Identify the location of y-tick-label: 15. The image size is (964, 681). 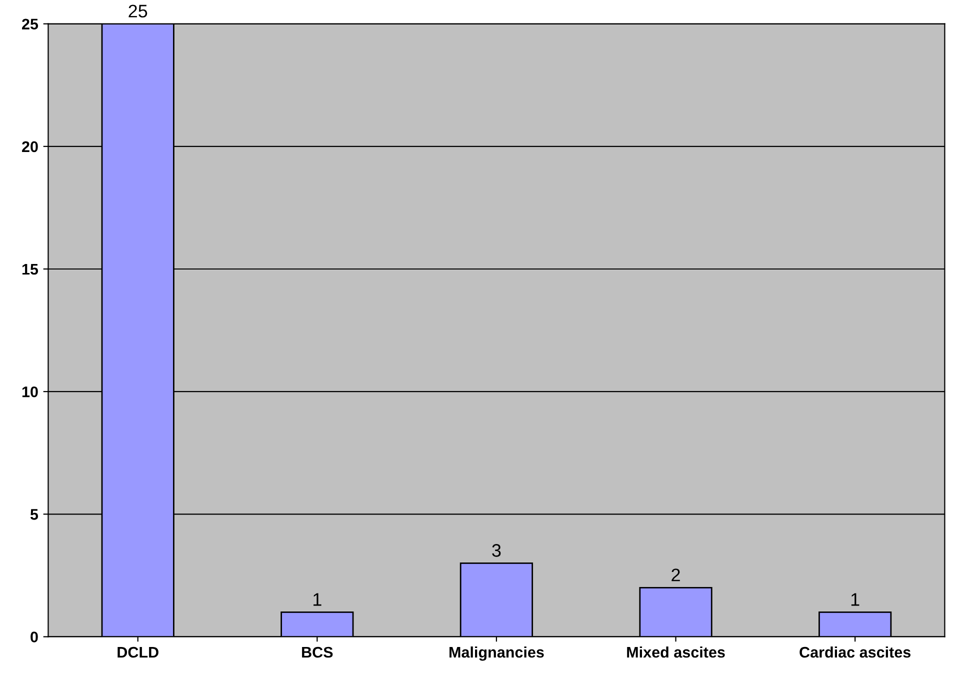
(30, 269).